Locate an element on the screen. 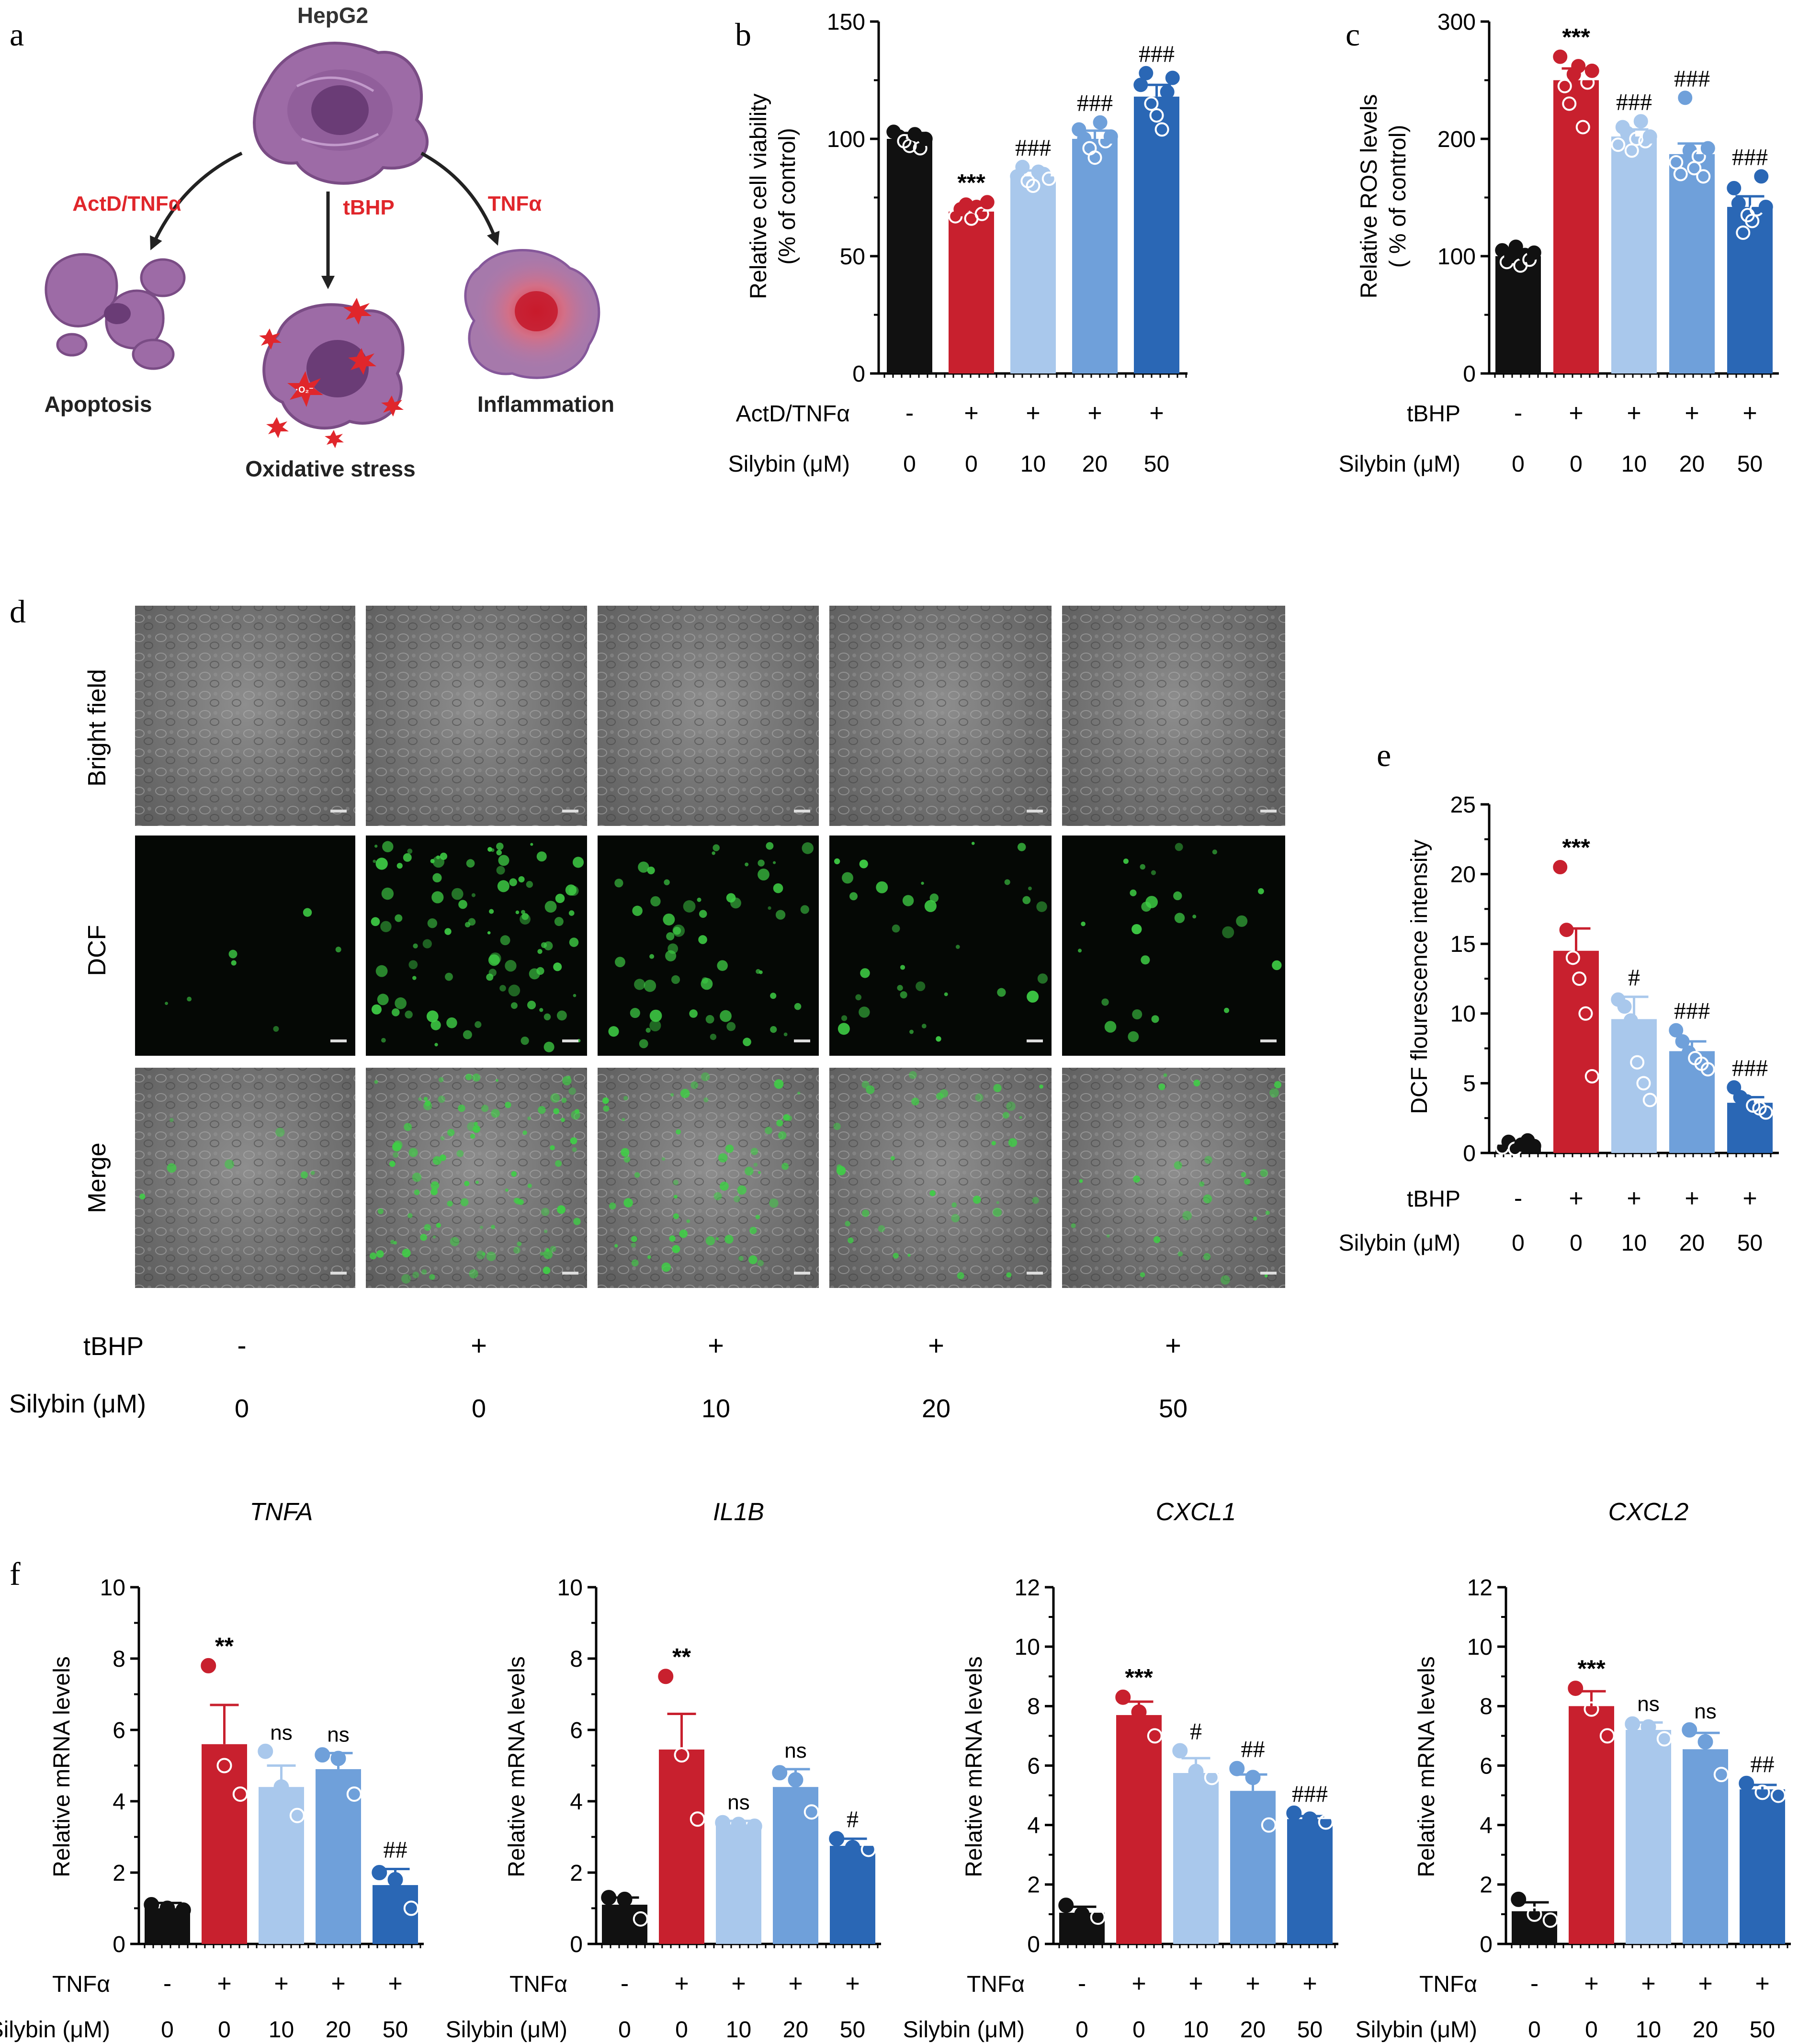 This screenshot has height=2044, width=1810. row-label-bright-field: Bright field is located at coordinates (97, 728).